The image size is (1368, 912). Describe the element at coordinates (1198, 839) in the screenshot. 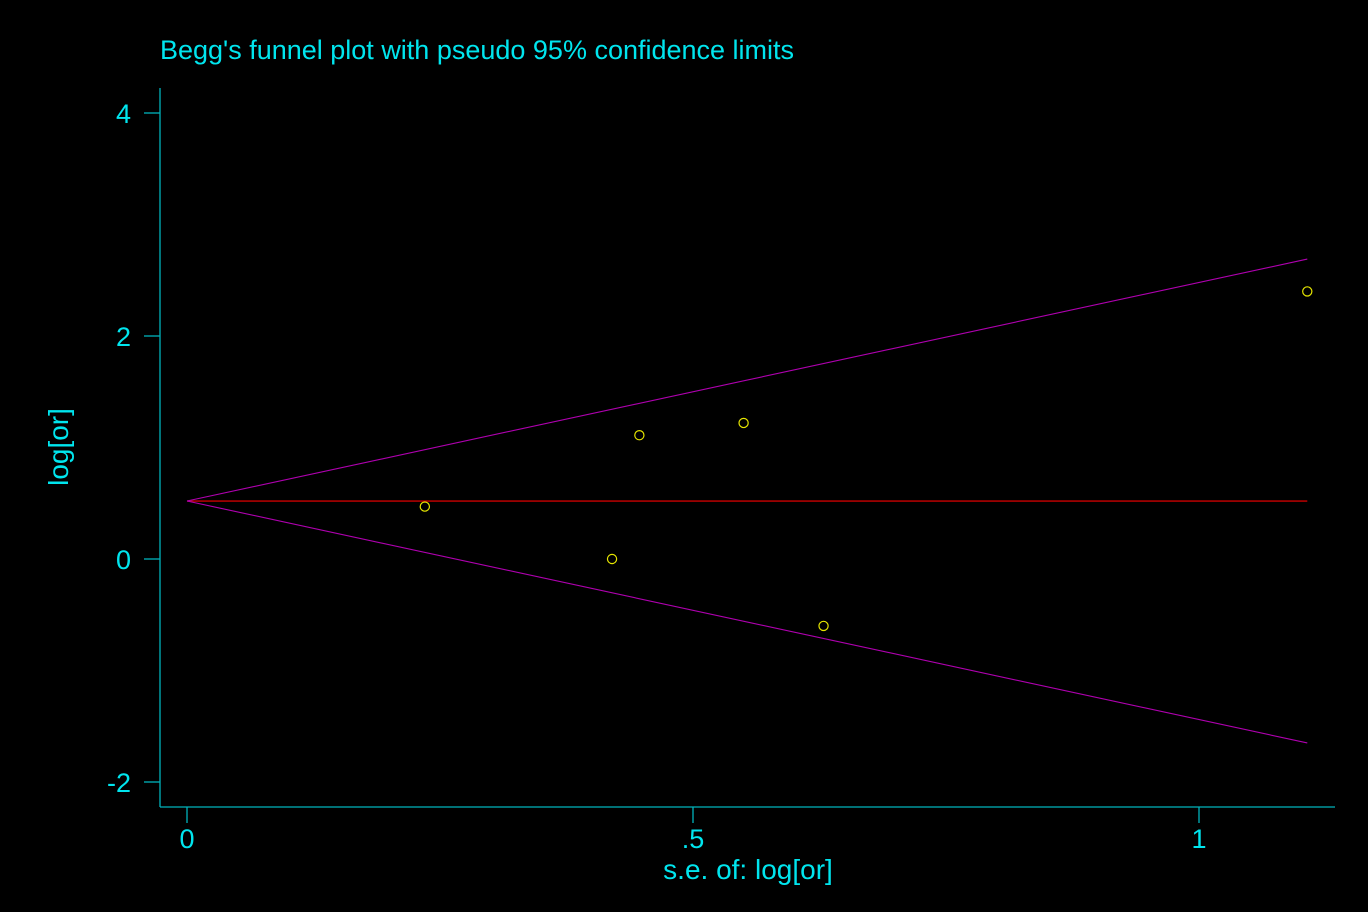

I see `x-tick-label: 1` at that location.